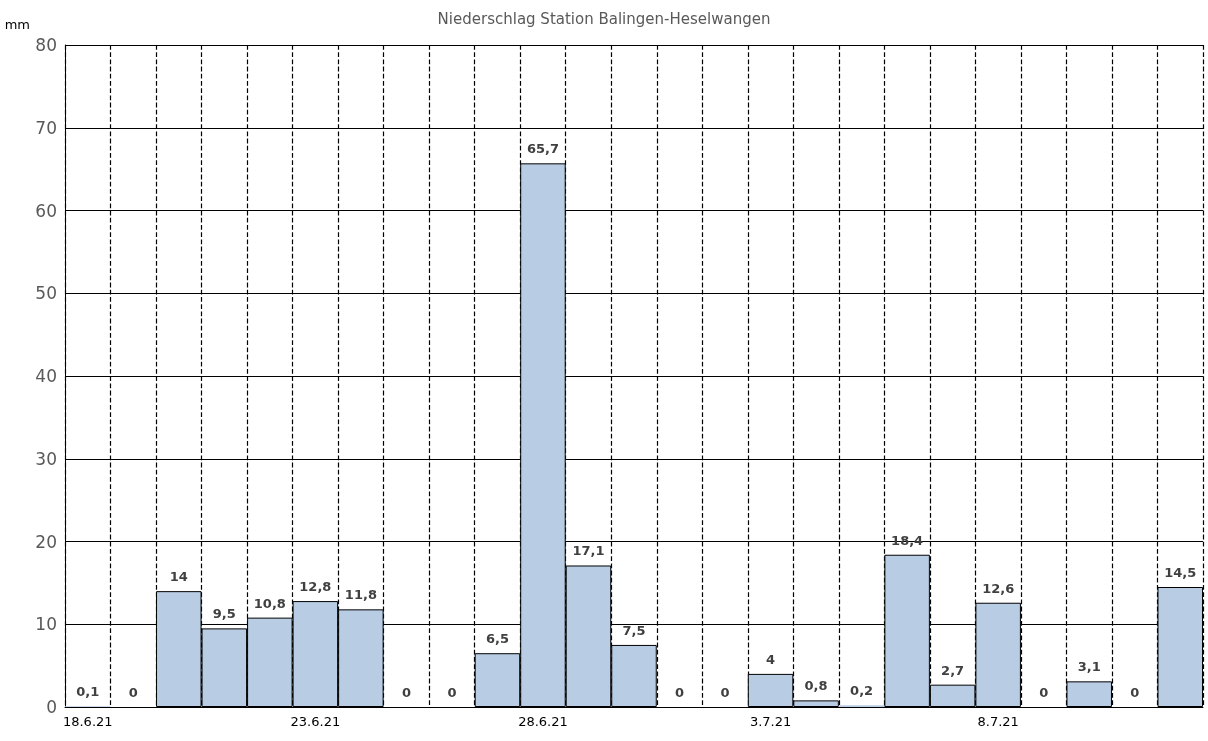 The width and height of the screenshot is (1208, 741). I want to click on y-tick-label: 20, so click(46, 541).